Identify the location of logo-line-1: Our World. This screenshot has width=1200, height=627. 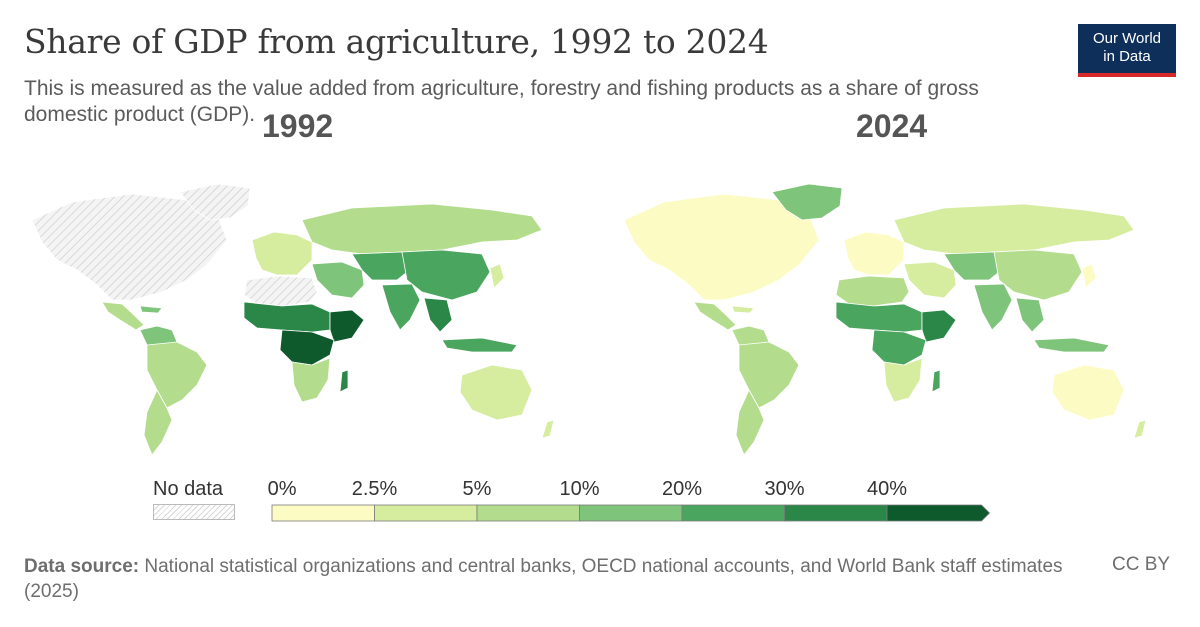
(1127, 38).